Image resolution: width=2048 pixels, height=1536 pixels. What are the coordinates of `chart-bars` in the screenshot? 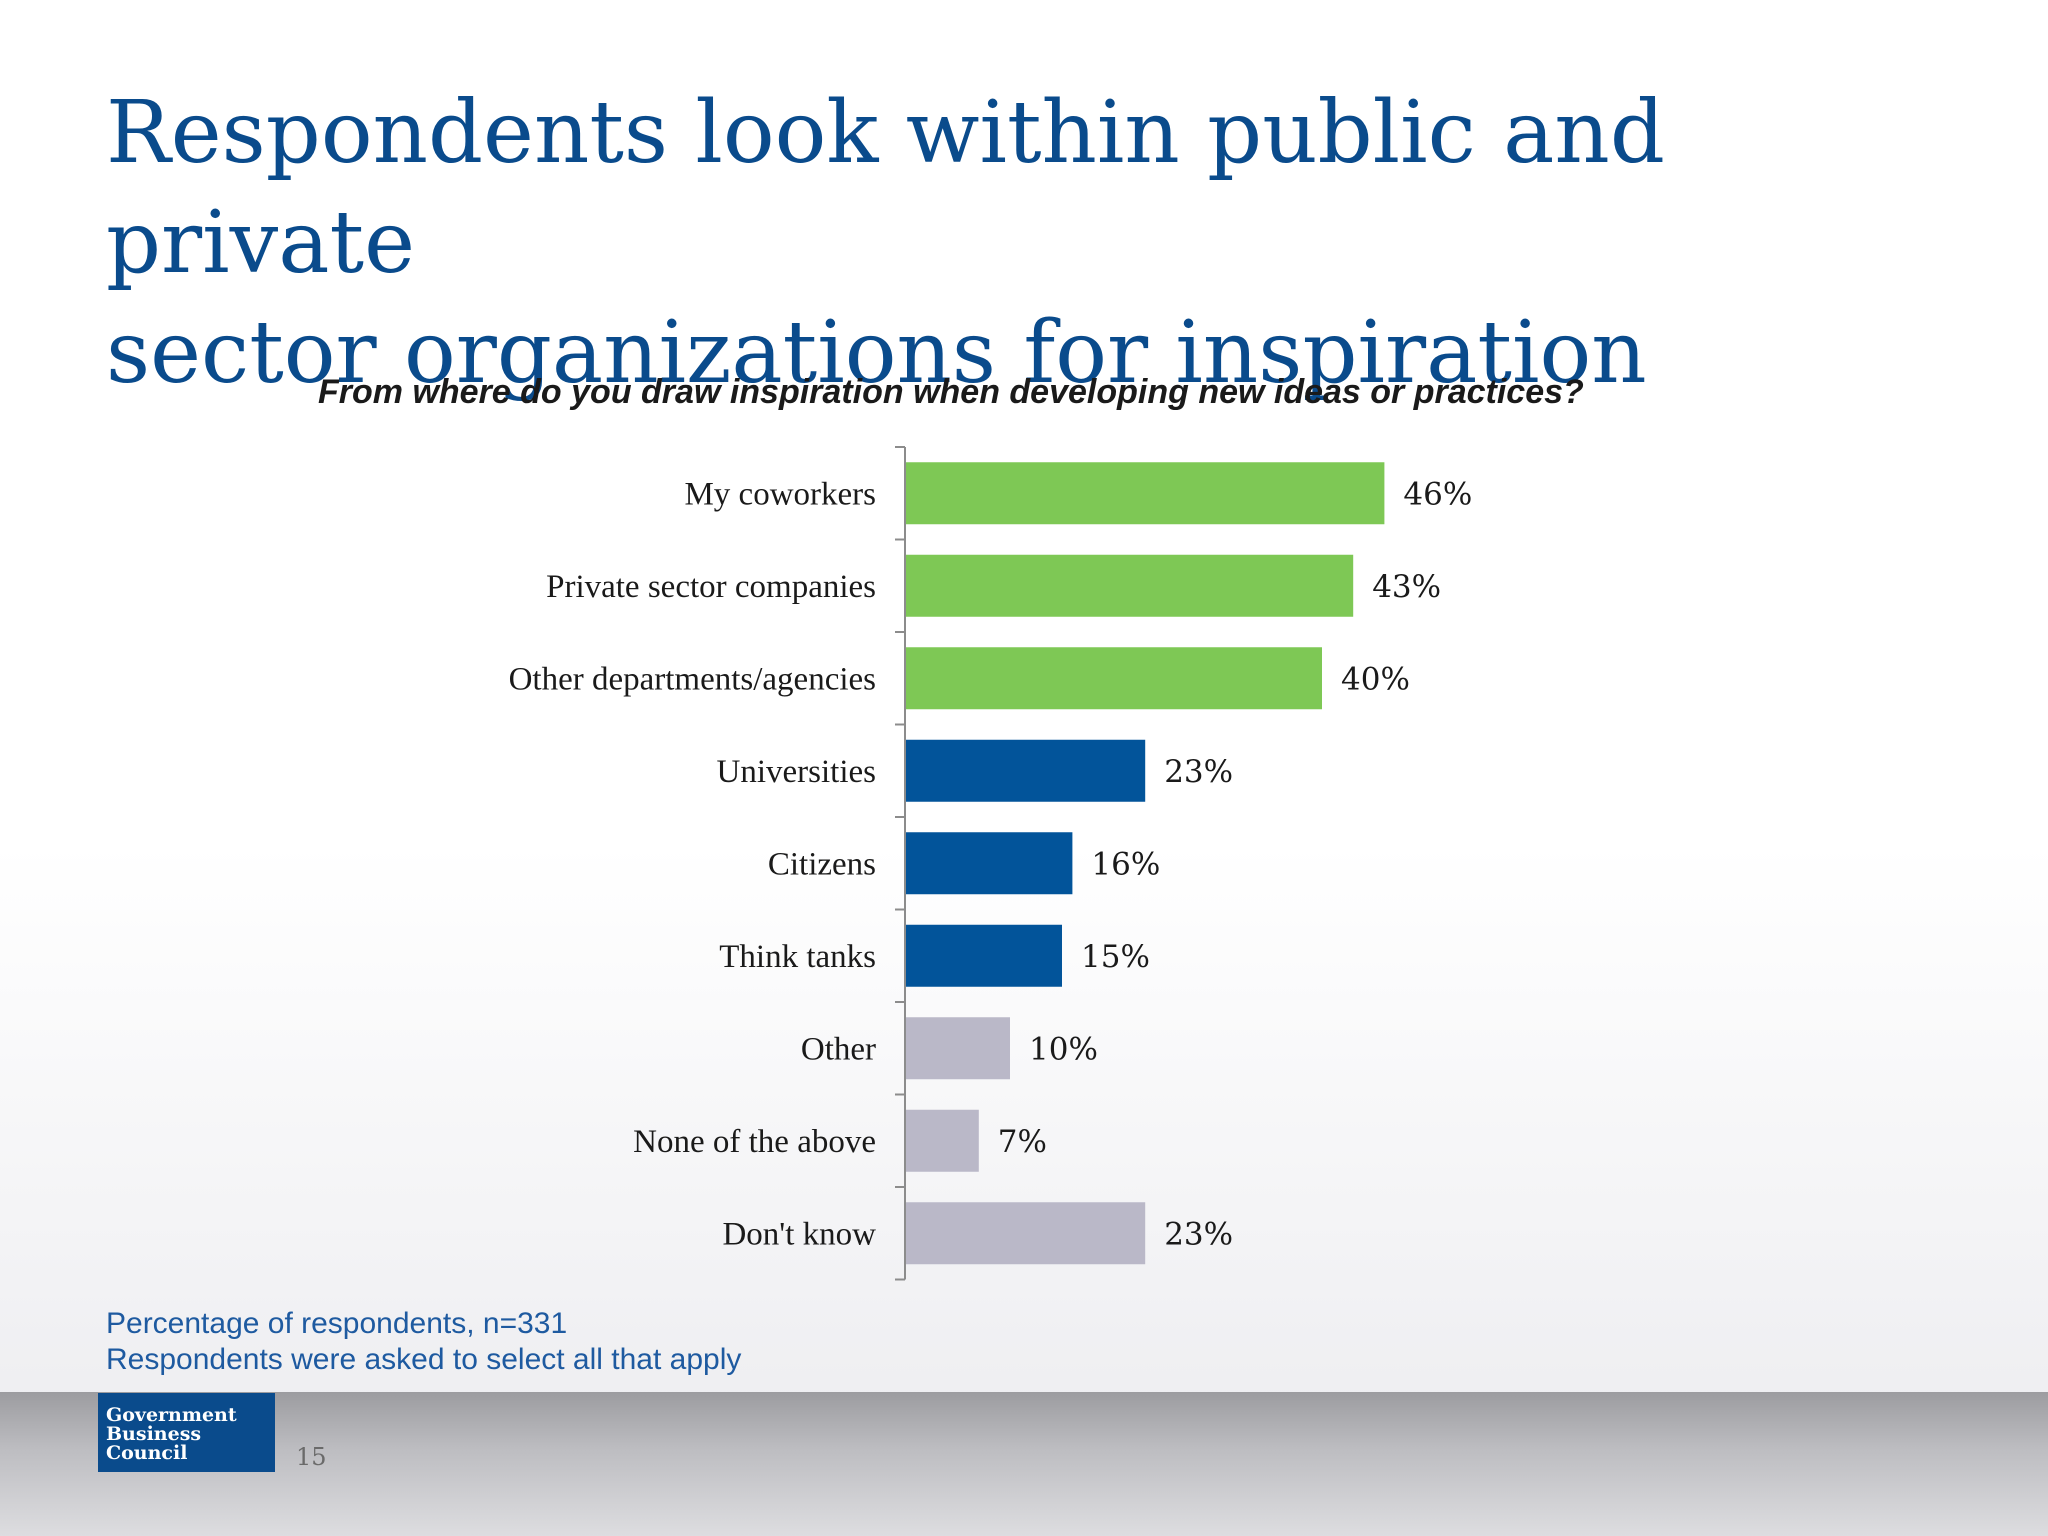 It's located at (1145, 863).